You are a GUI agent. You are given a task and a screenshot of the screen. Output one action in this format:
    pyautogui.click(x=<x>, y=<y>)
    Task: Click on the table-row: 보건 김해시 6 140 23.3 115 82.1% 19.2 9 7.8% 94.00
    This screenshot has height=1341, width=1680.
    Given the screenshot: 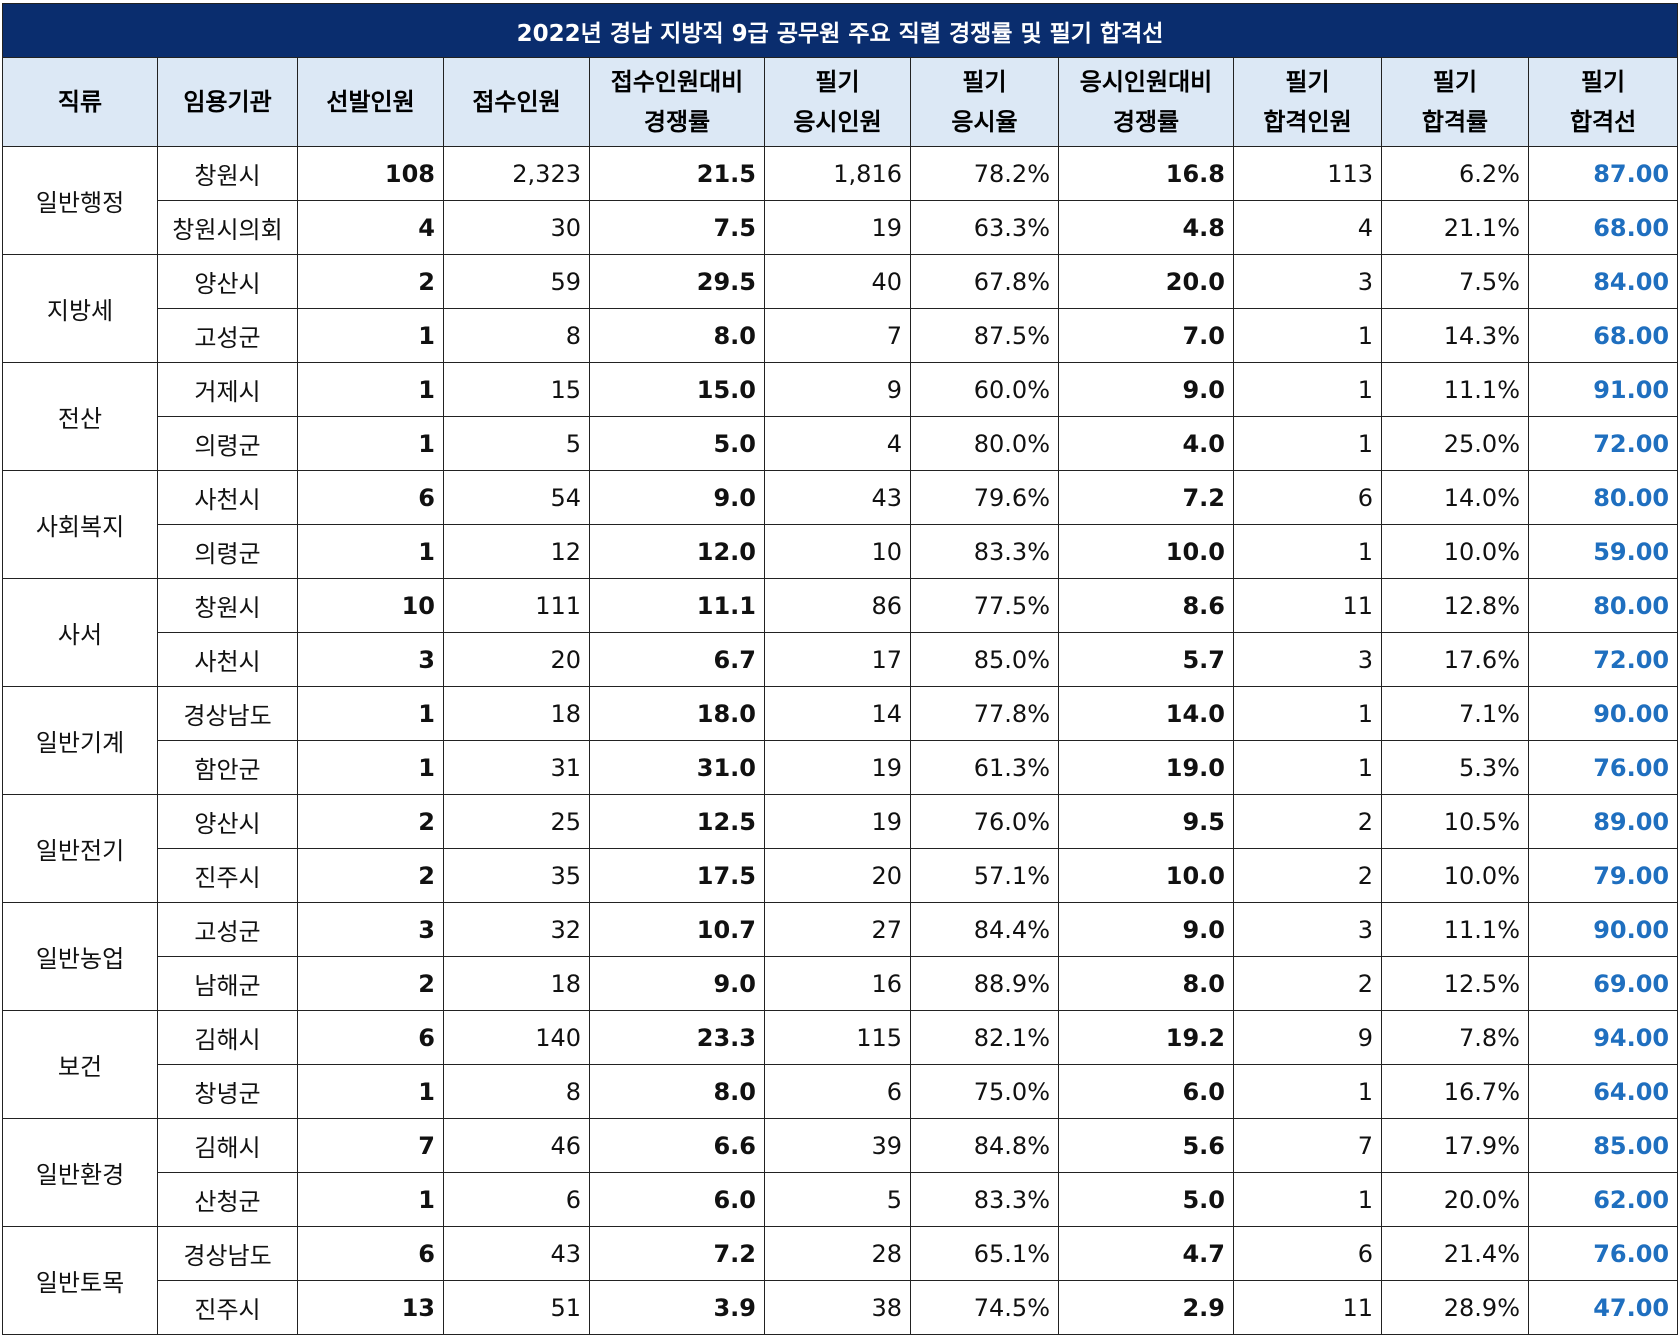 What is the action you would take?
    pyautogui.click(x=840, y=1064)
    